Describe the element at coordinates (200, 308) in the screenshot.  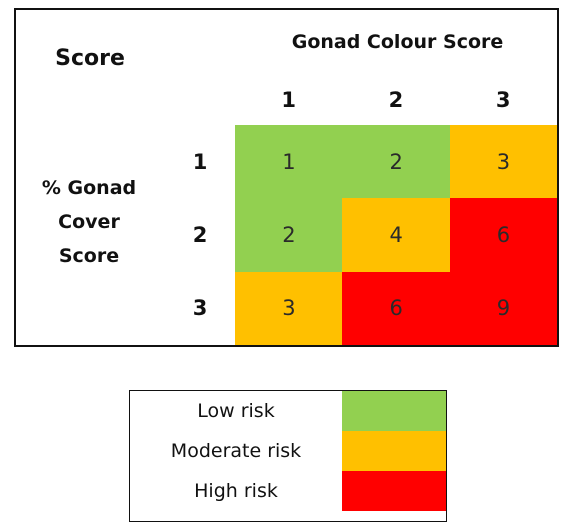
I see `row-header: 3` at that location.